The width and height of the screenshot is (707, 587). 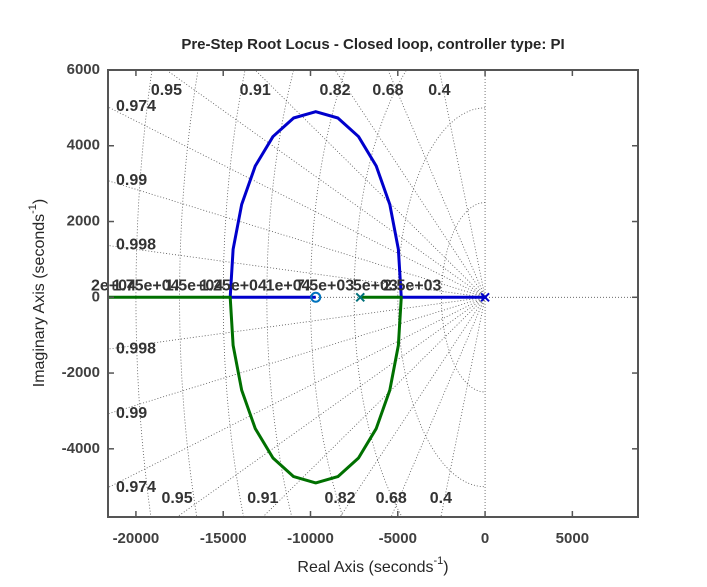 I want to click on x-axis-label: Real Axis (seconds-1), so click(x=372, y=565).